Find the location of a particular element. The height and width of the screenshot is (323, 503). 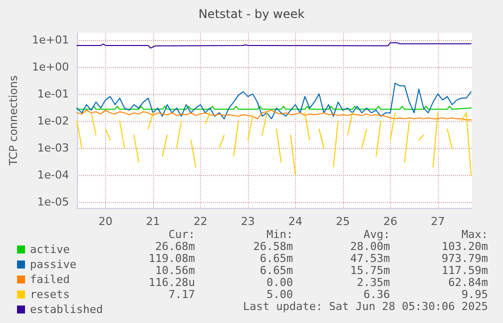

legend-label: resets is located at coordinates (50, 294).